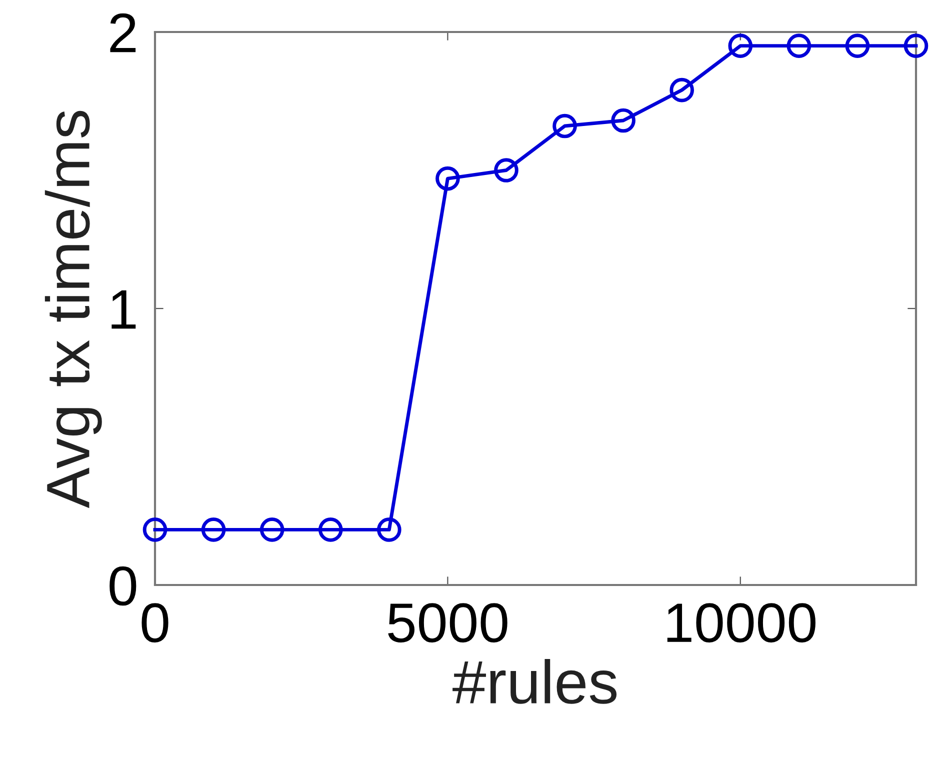 Image resolution: width=937 pixels, height=762 pixels. What do you see at coordinates (155, 622) in the screenshot?
I see `x-tick-label: 0` at bounding box center [155, 622].